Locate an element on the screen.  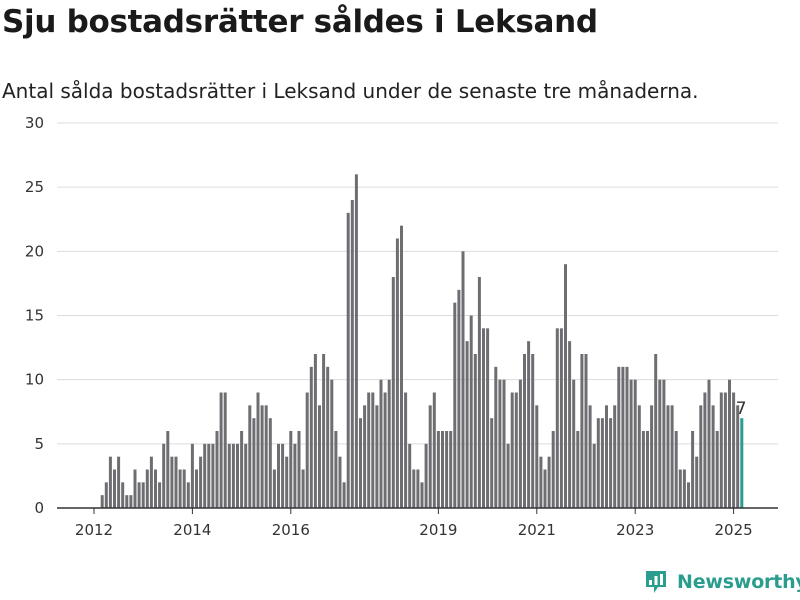
x-tick-label: 2021 is located at coordinates (537, 530).